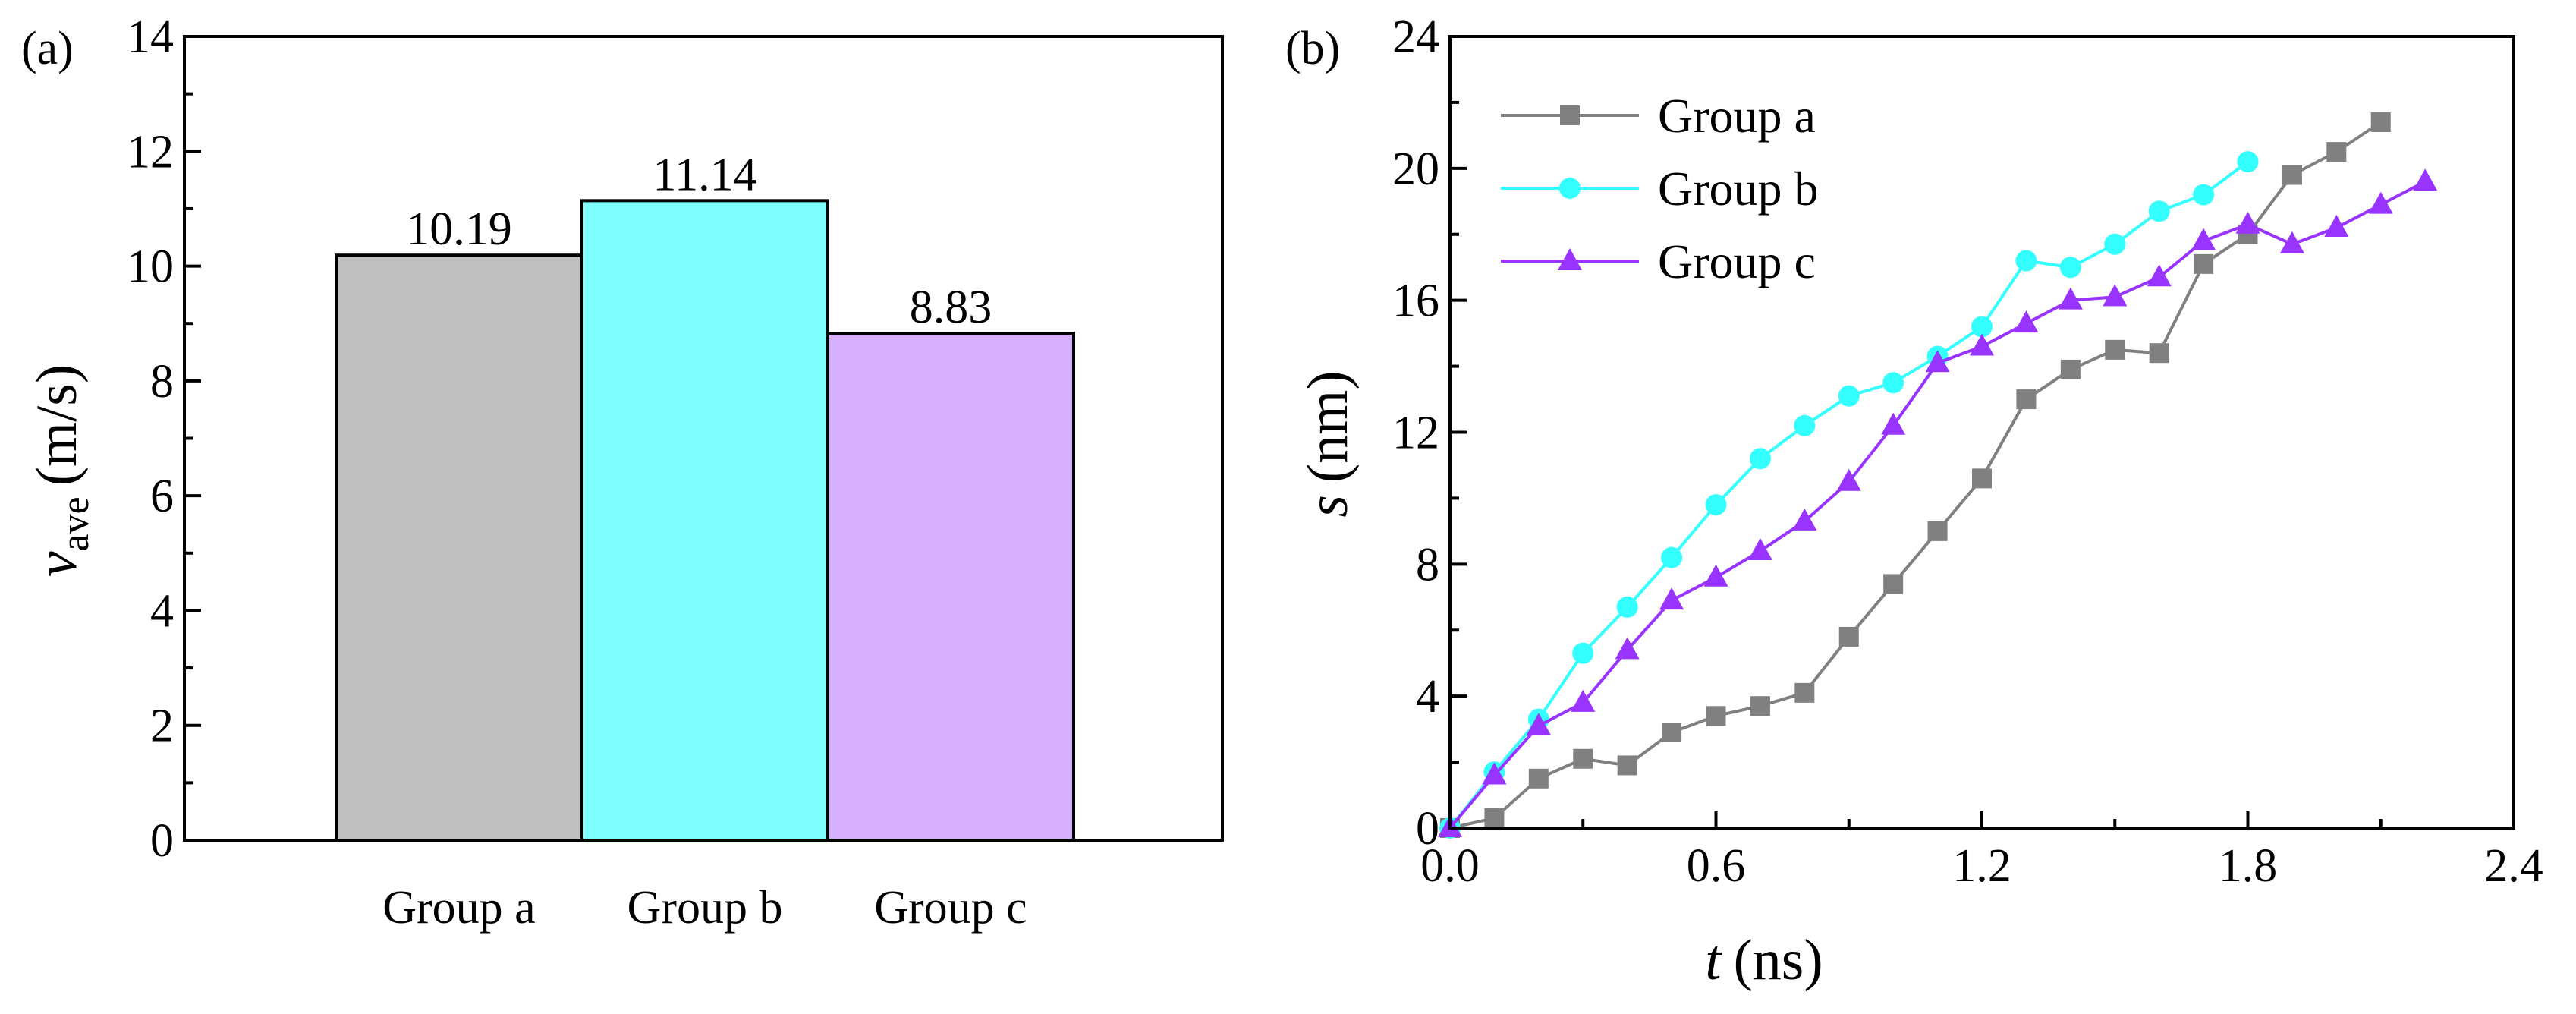 This screenshot has height=1014, width=2576. I want to click on x-tick-label: 1.8, so click(2248, 866).